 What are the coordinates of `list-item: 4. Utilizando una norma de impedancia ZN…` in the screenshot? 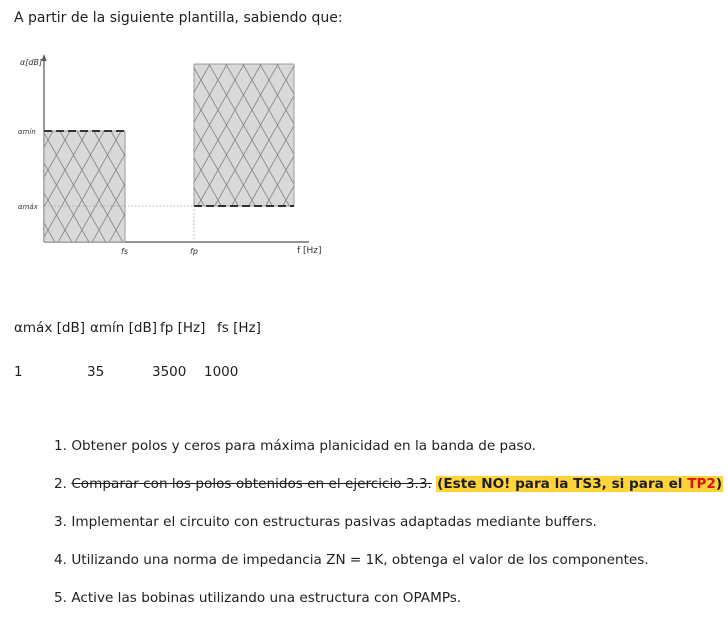 It's located at (391, 569).